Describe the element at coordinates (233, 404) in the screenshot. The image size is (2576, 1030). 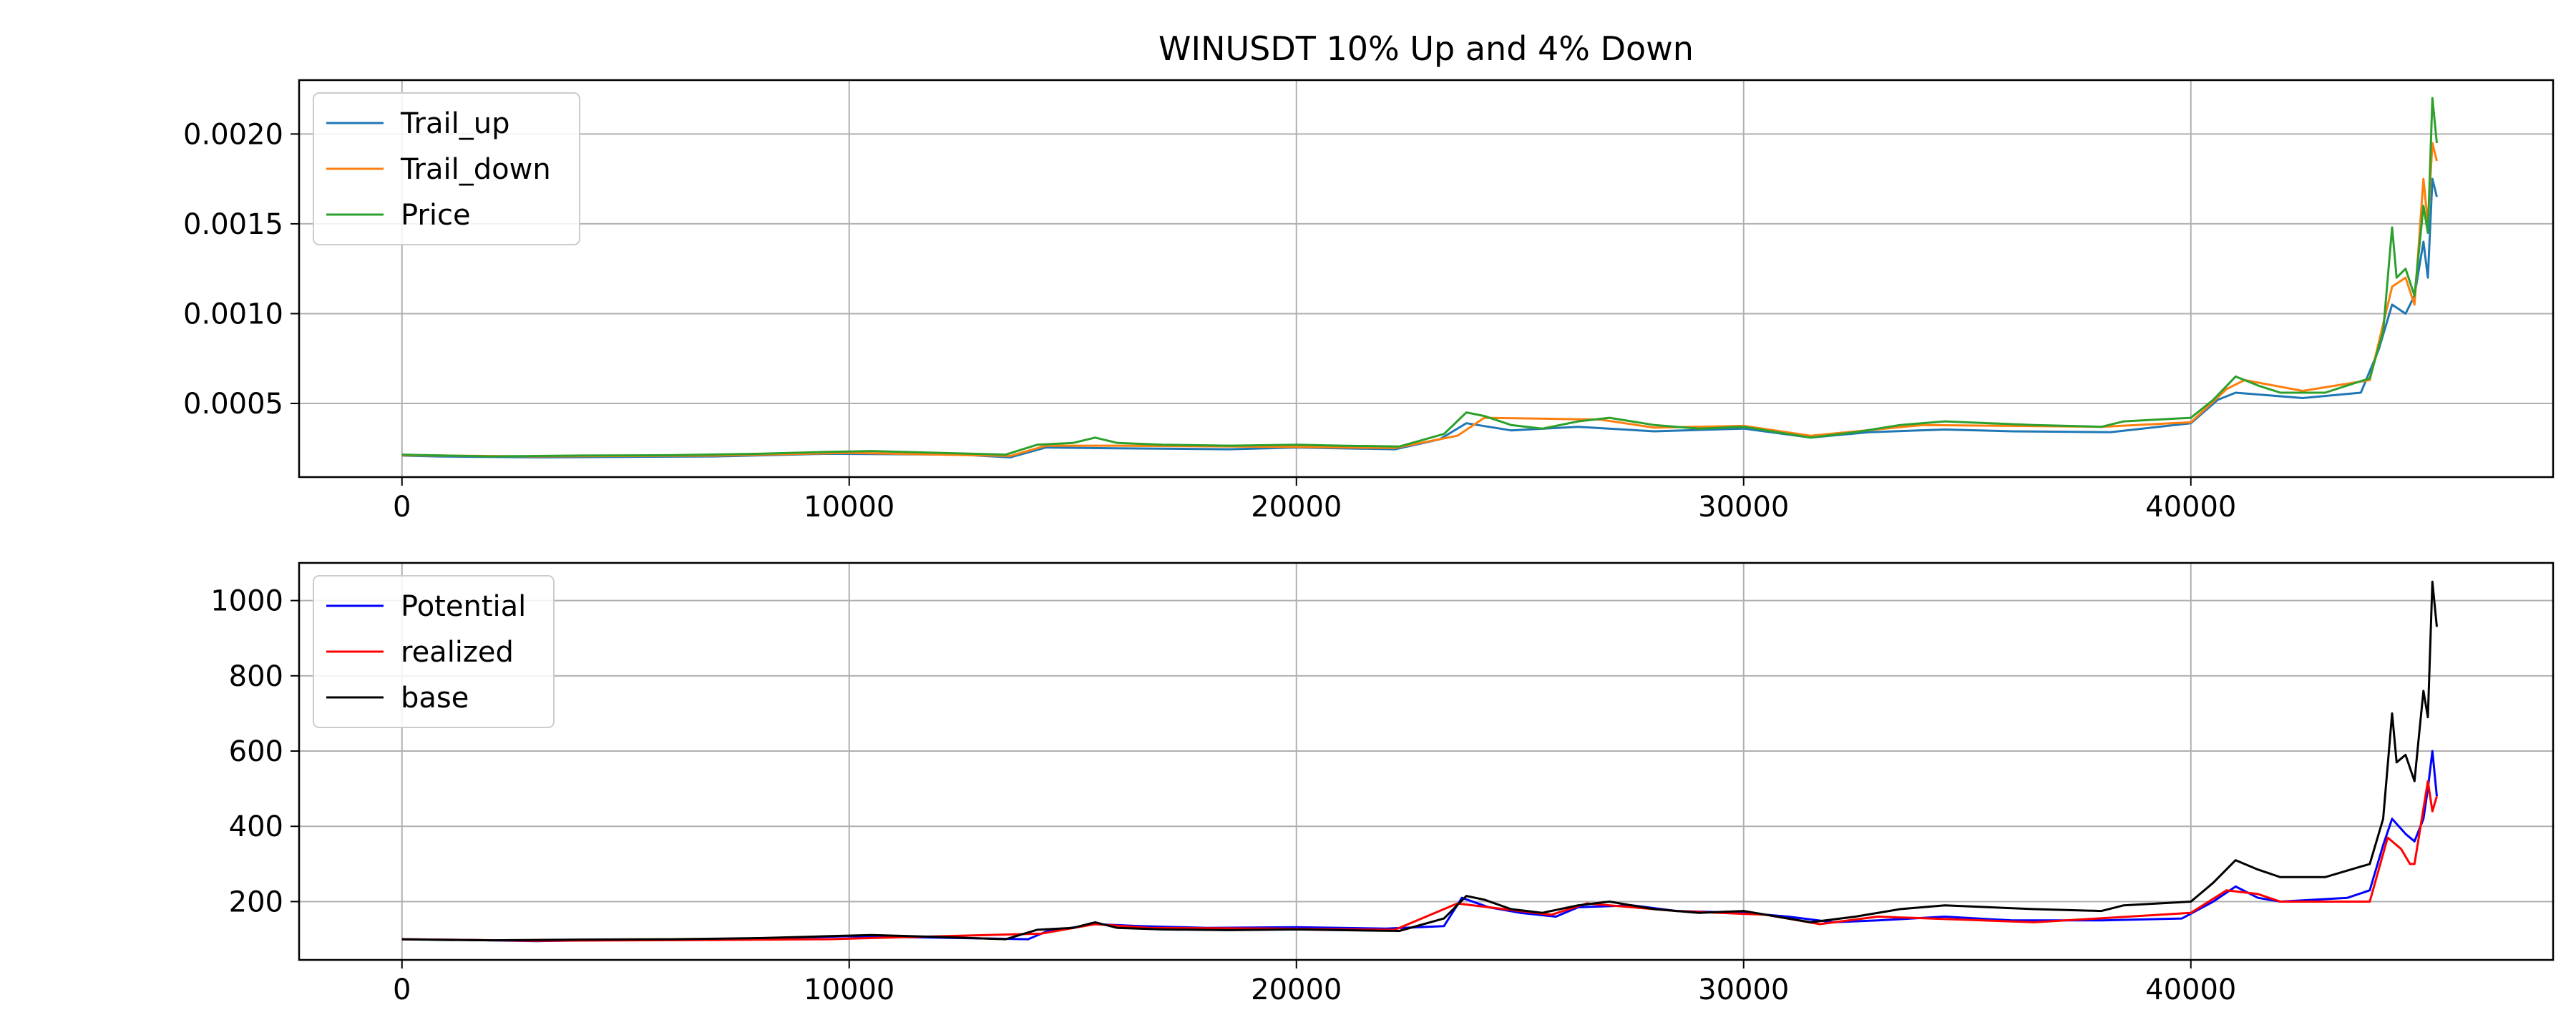
I see `y-tick-label: 0.0005` at that location.